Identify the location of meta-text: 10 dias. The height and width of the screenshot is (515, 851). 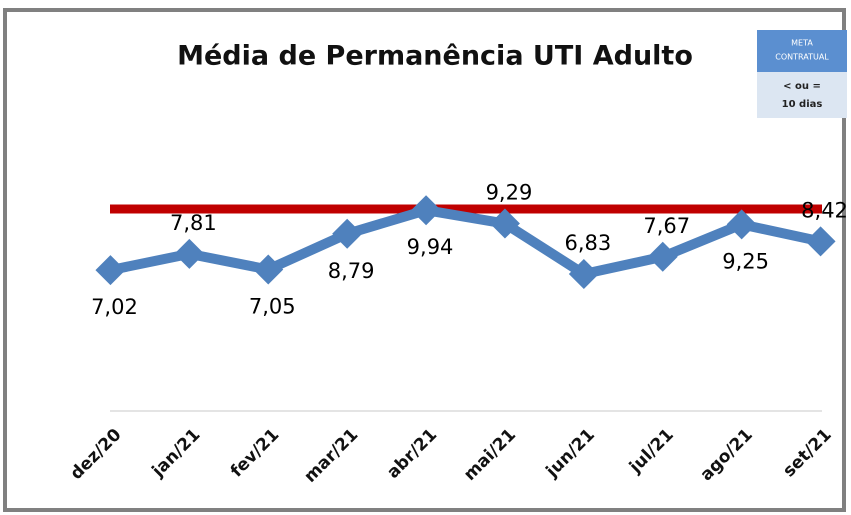
(802, 104).